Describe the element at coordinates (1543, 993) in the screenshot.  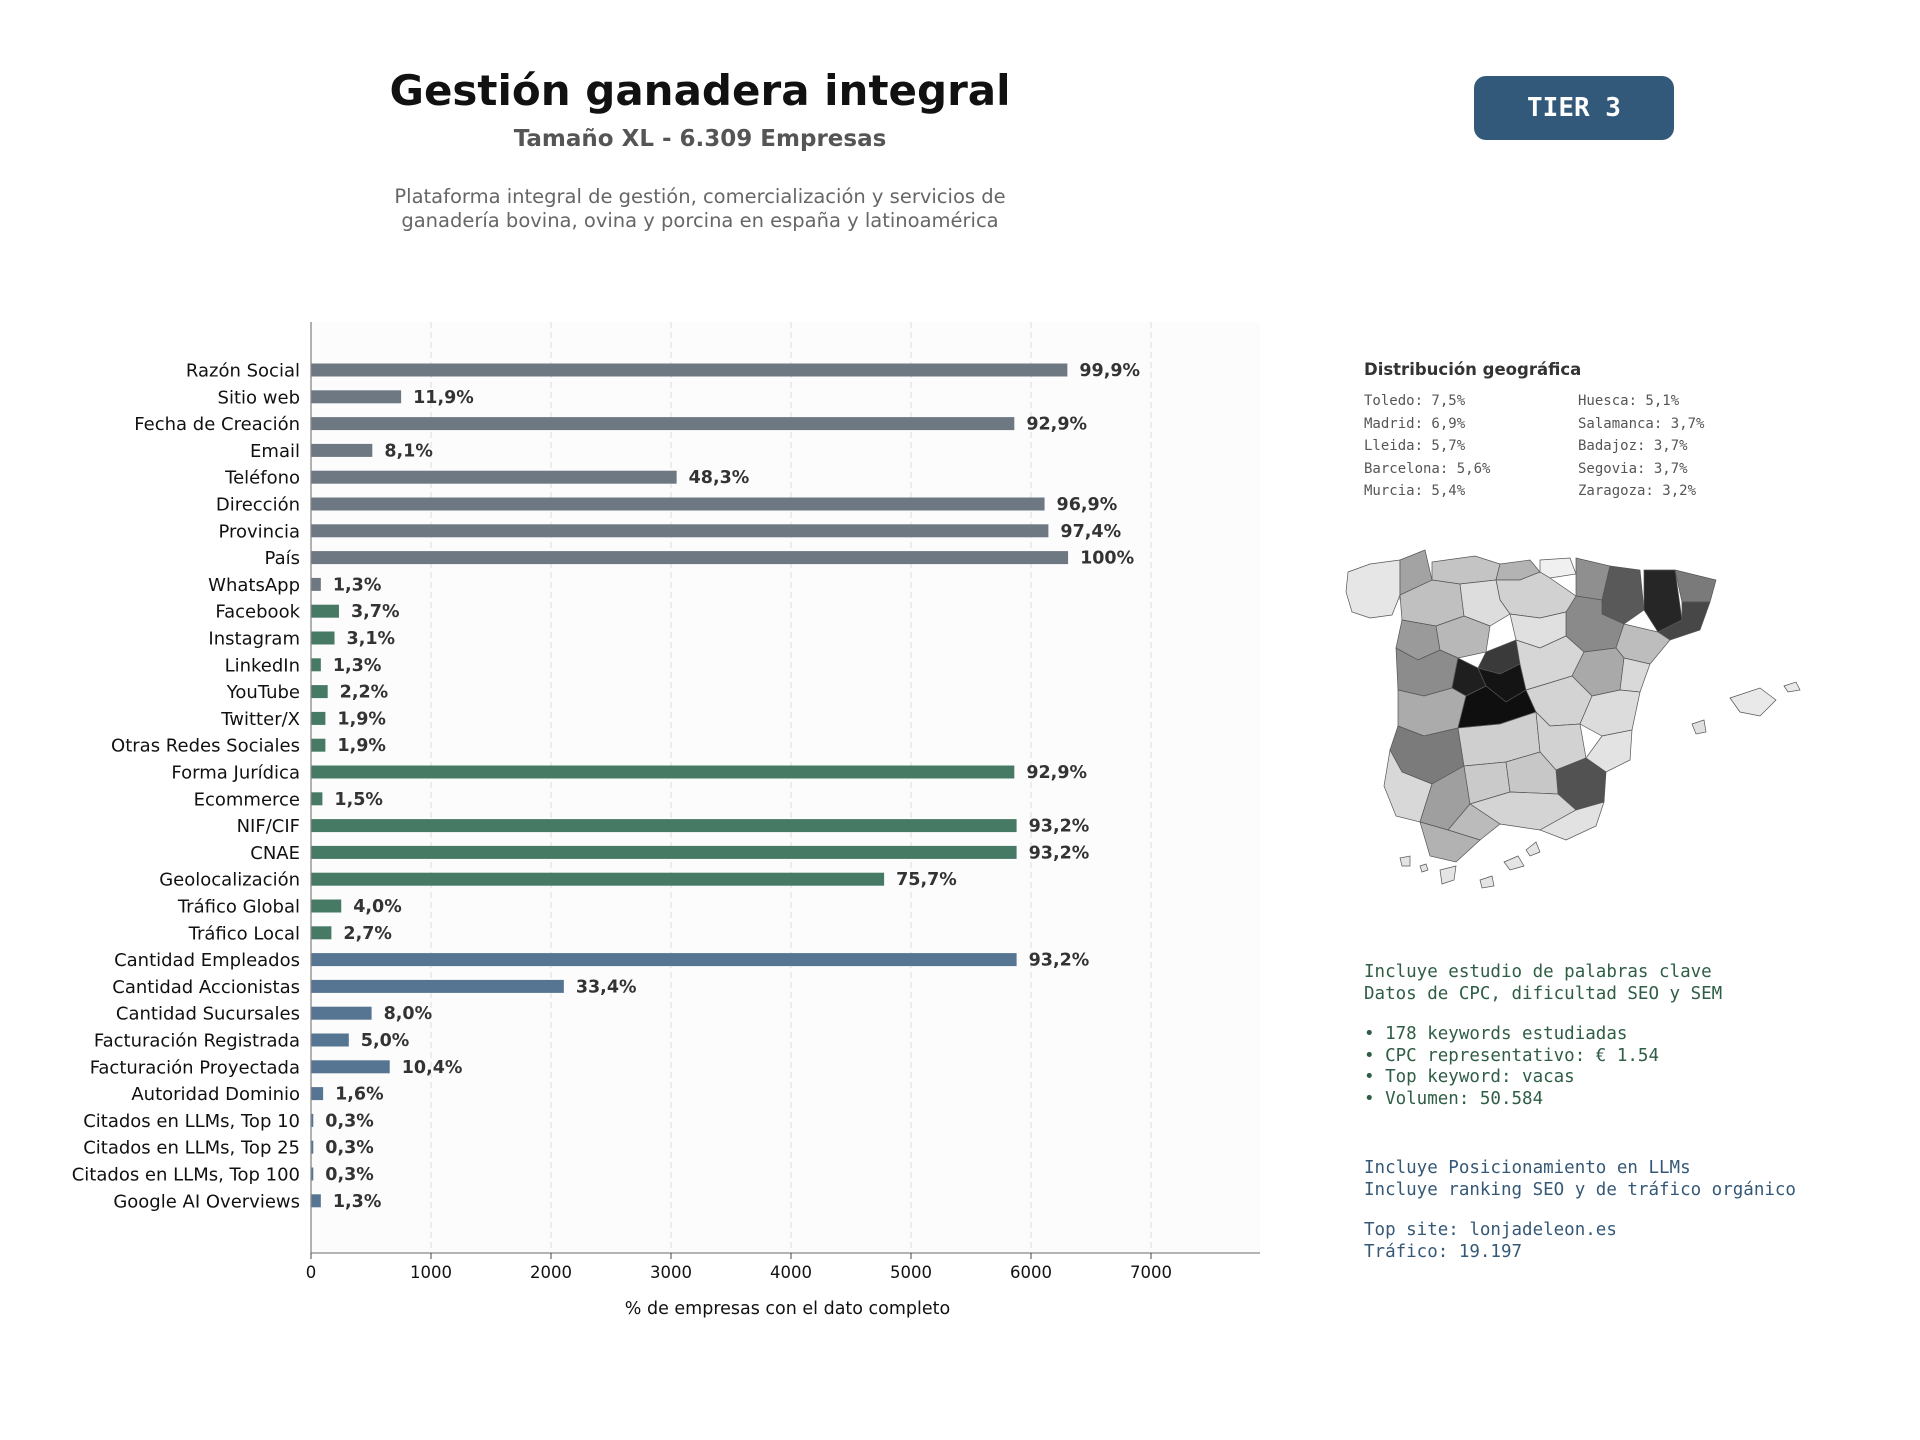
I see `keywords-intro-line: Datos de CPC, dificultad SEO y SEM` at that location.